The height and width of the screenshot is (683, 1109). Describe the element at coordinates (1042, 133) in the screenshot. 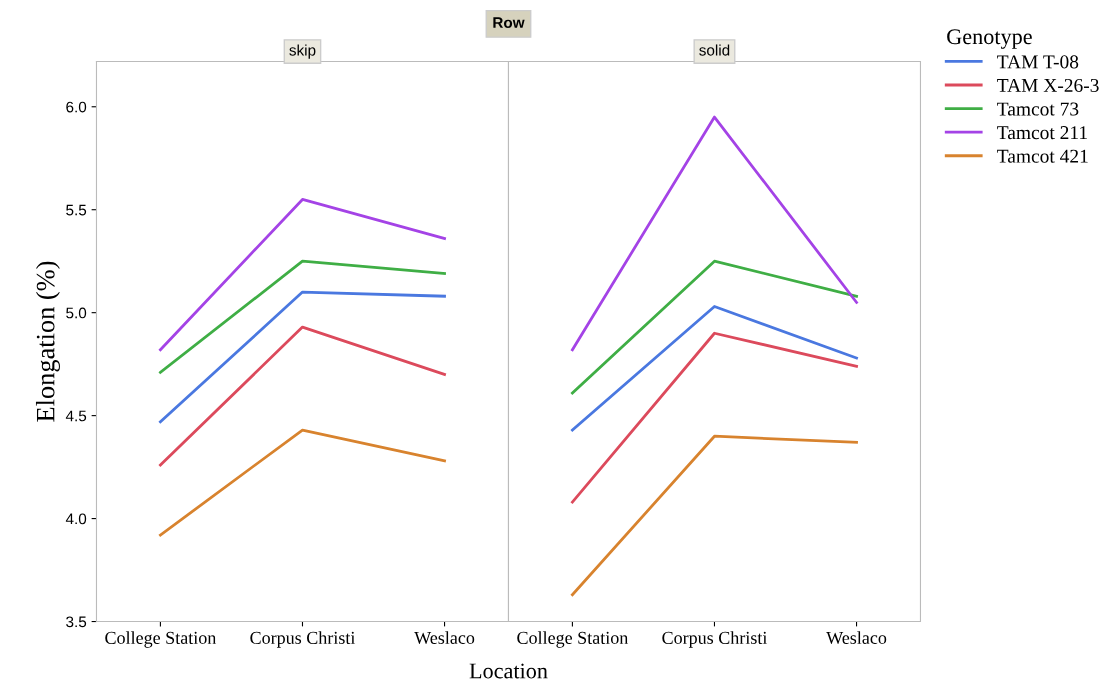

I see `legend-label: Tamcot 211` at that location.